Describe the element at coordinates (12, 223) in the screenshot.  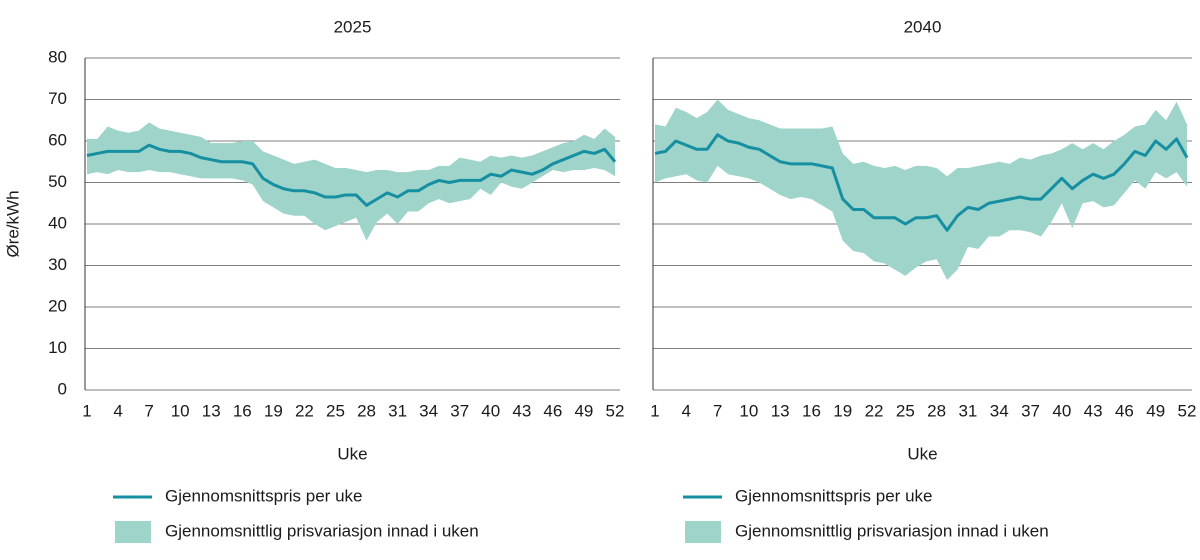
I see `y-axis-label: Øre/kWh` at that location.